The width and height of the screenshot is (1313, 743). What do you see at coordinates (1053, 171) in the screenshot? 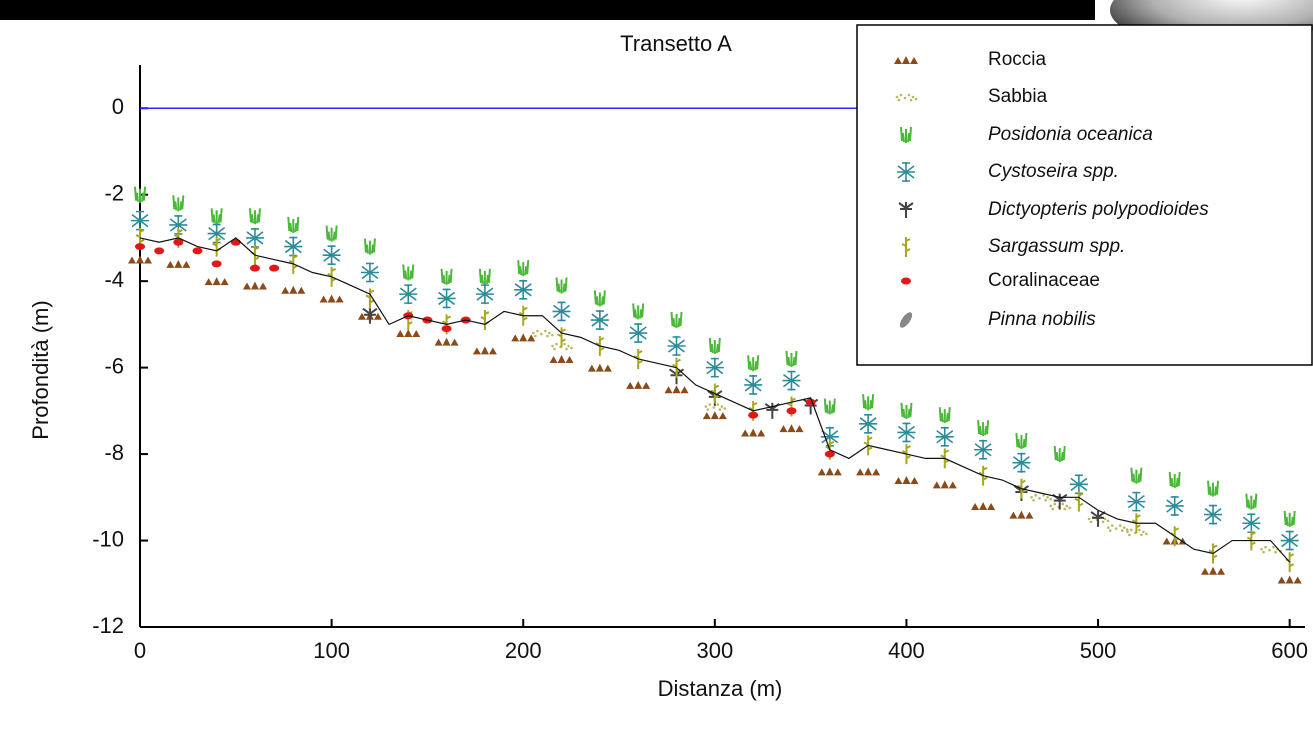
I see `legend-label: Cystoseira spp.` at bounding box center [1053, 171].